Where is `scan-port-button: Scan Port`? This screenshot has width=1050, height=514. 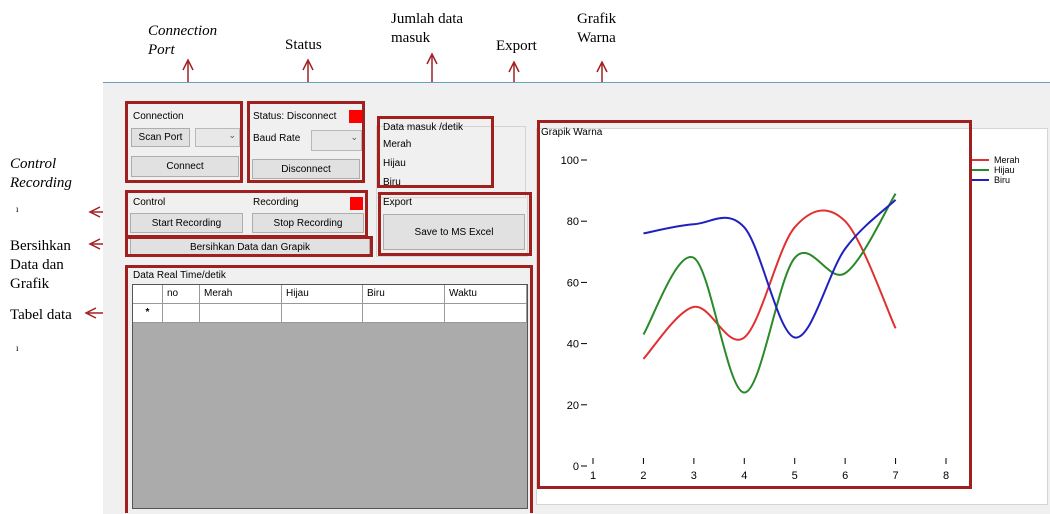
scan-port-button: Scan Port is located at coordinates (160, 137).